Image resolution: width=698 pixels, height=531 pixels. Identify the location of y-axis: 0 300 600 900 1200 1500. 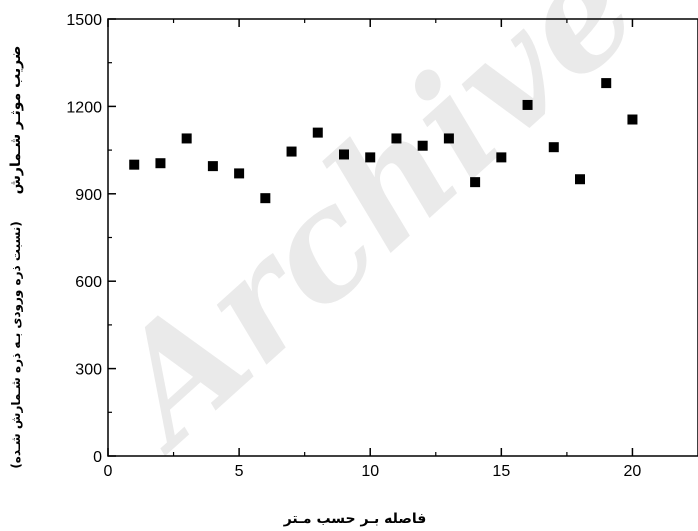
(91, 239).